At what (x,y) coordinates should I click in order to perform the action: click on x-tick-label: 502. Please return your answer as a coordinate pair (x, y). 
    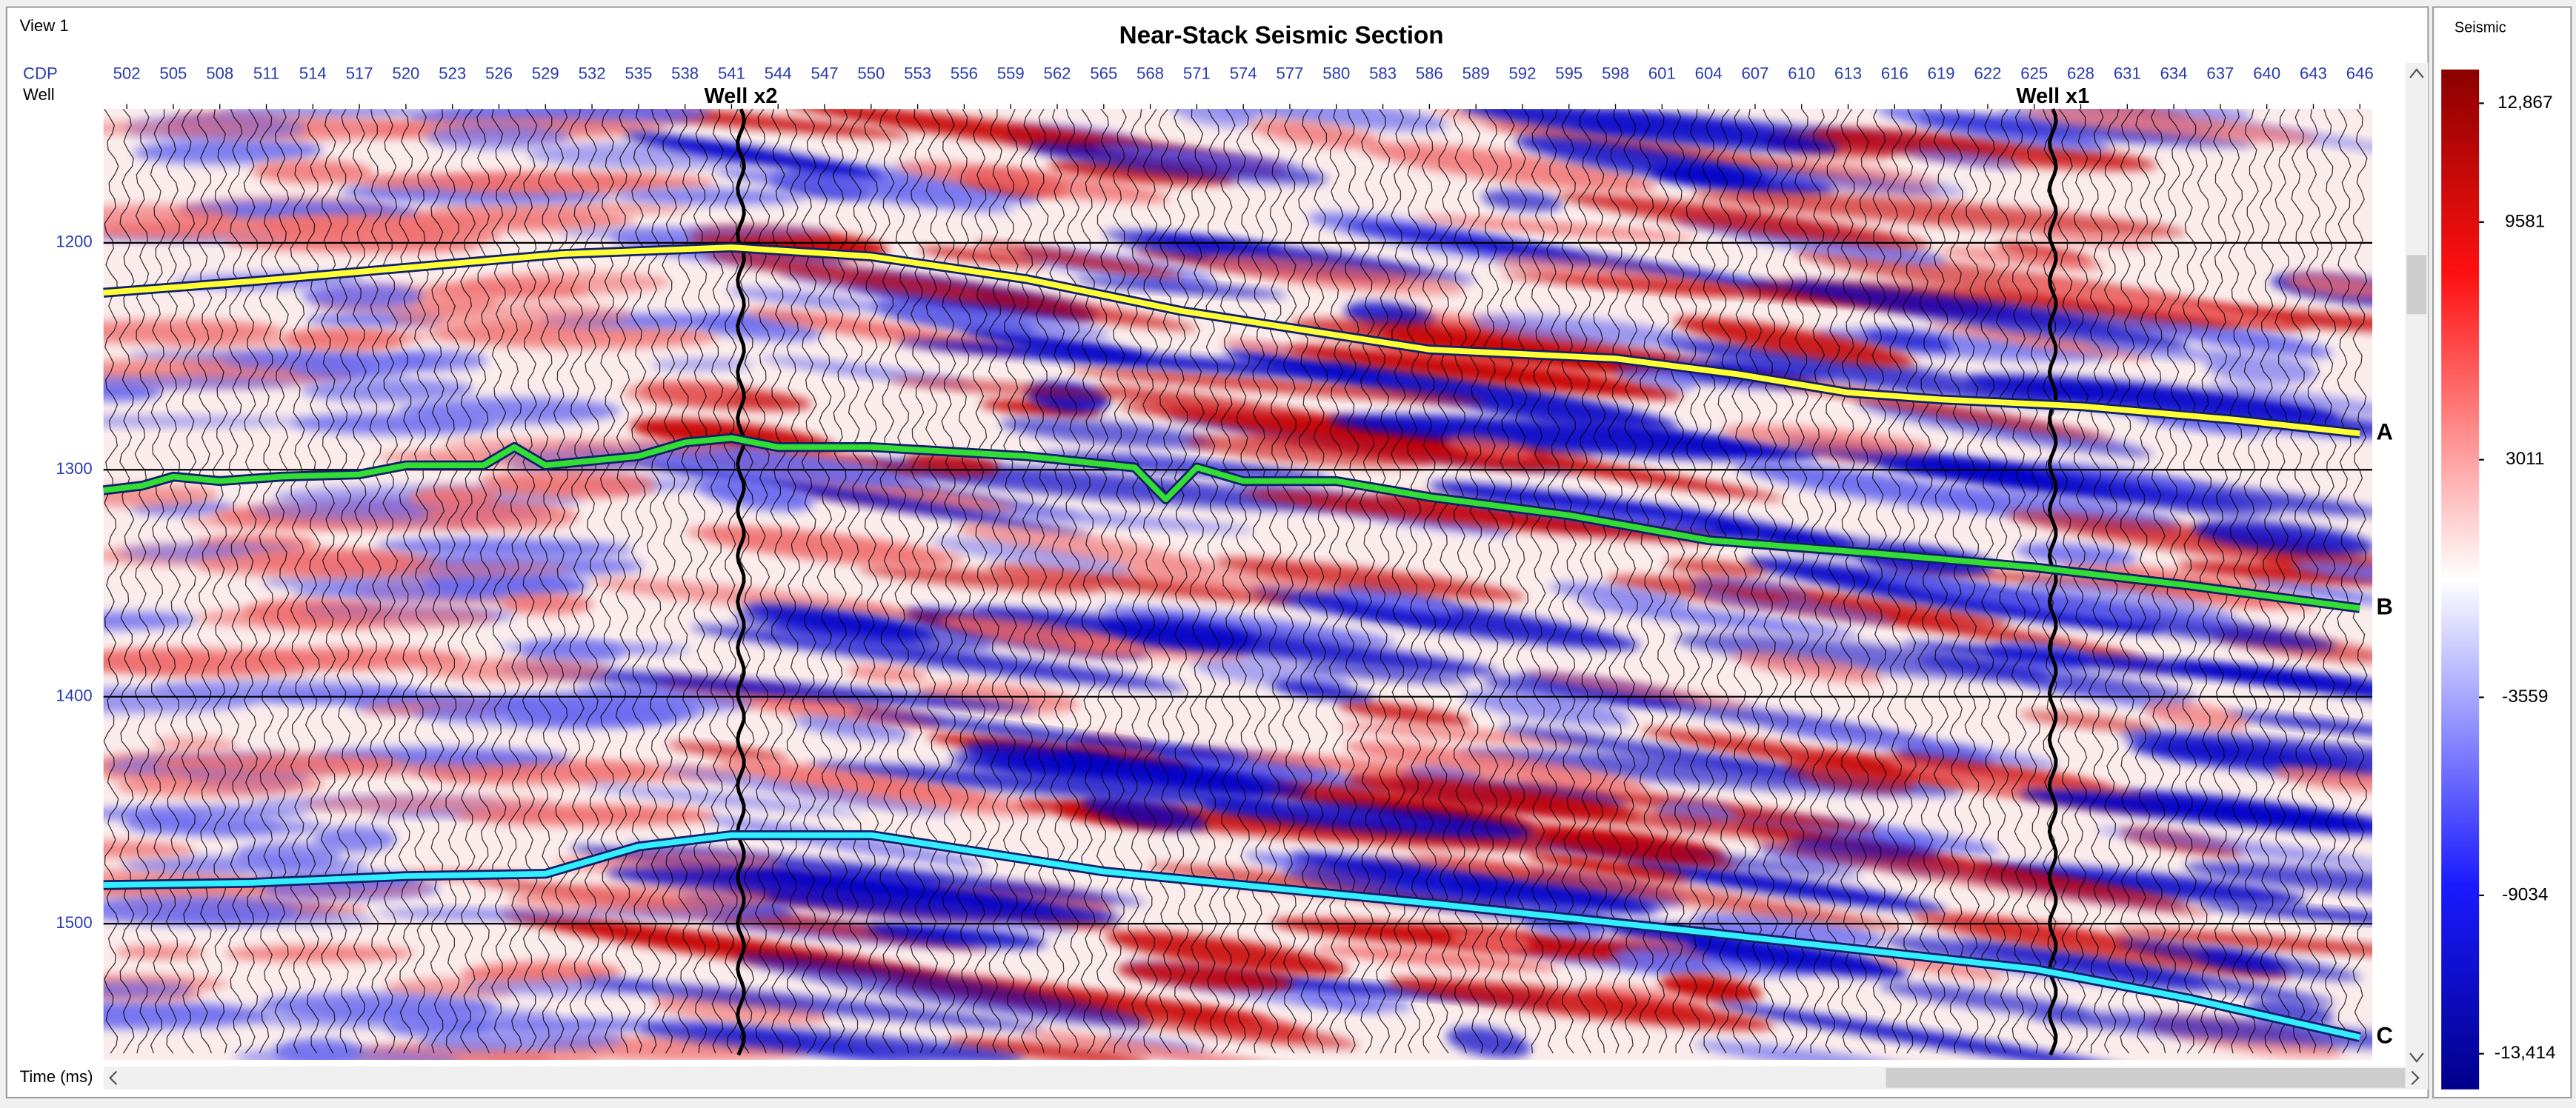
    Looking at the image, I should click on (127, 73).